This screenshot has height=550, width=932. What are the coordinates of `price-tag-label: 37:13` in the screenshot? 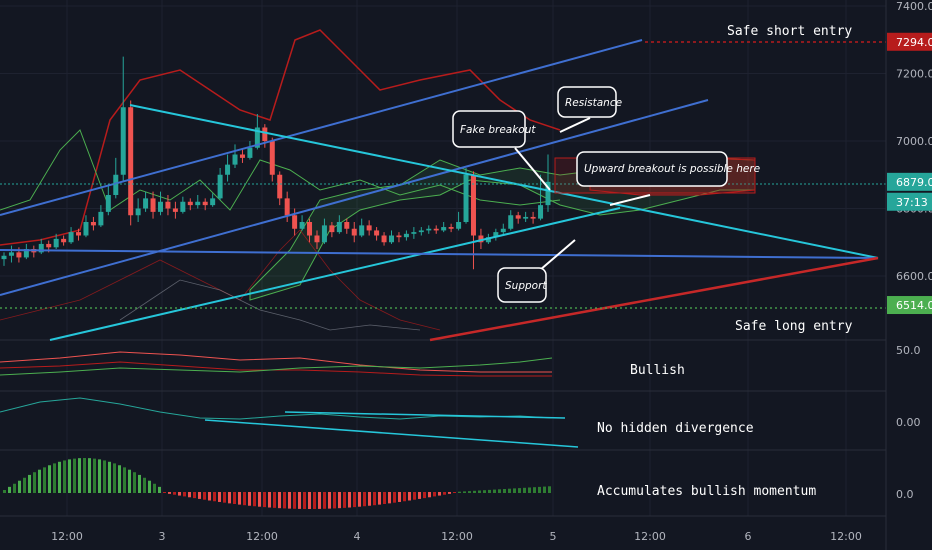 It's located at (912, 202).